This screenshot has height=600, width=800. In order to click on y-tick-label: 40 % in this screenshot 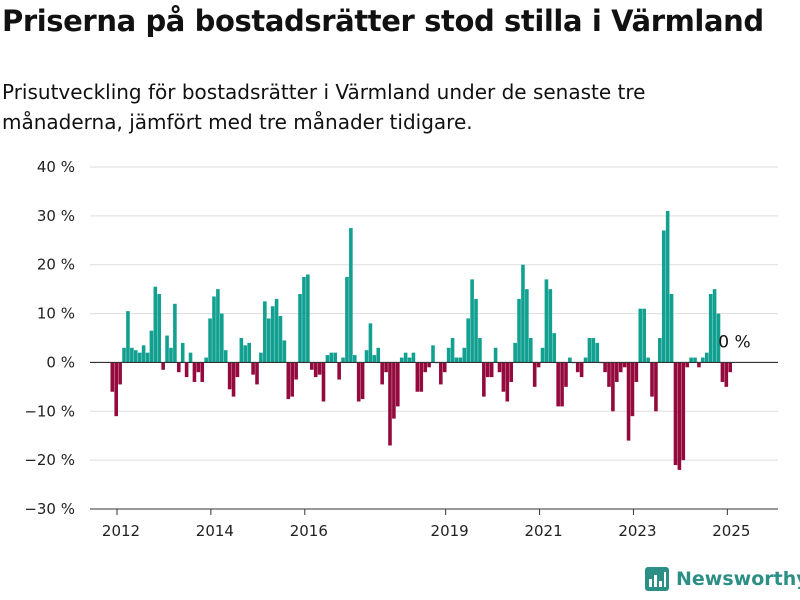, I will do `click(56, 167)`.